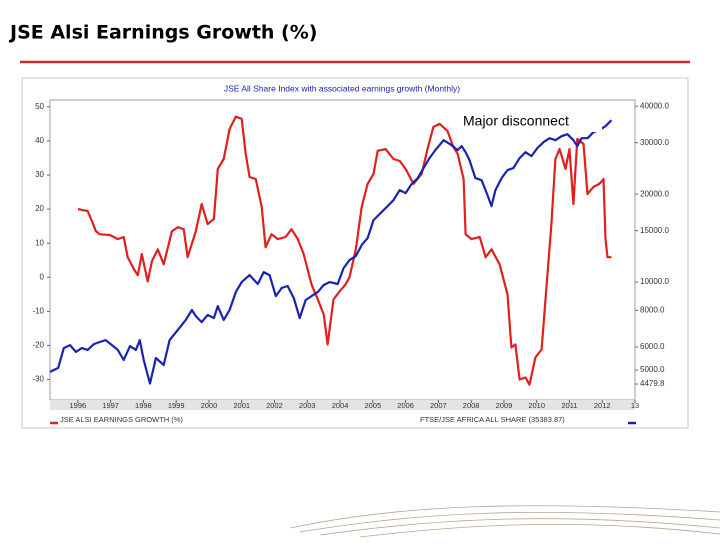  Describe the element at coordinates (438, 405) in the screenshot. I see `x-tick-label: 2007` at that location.